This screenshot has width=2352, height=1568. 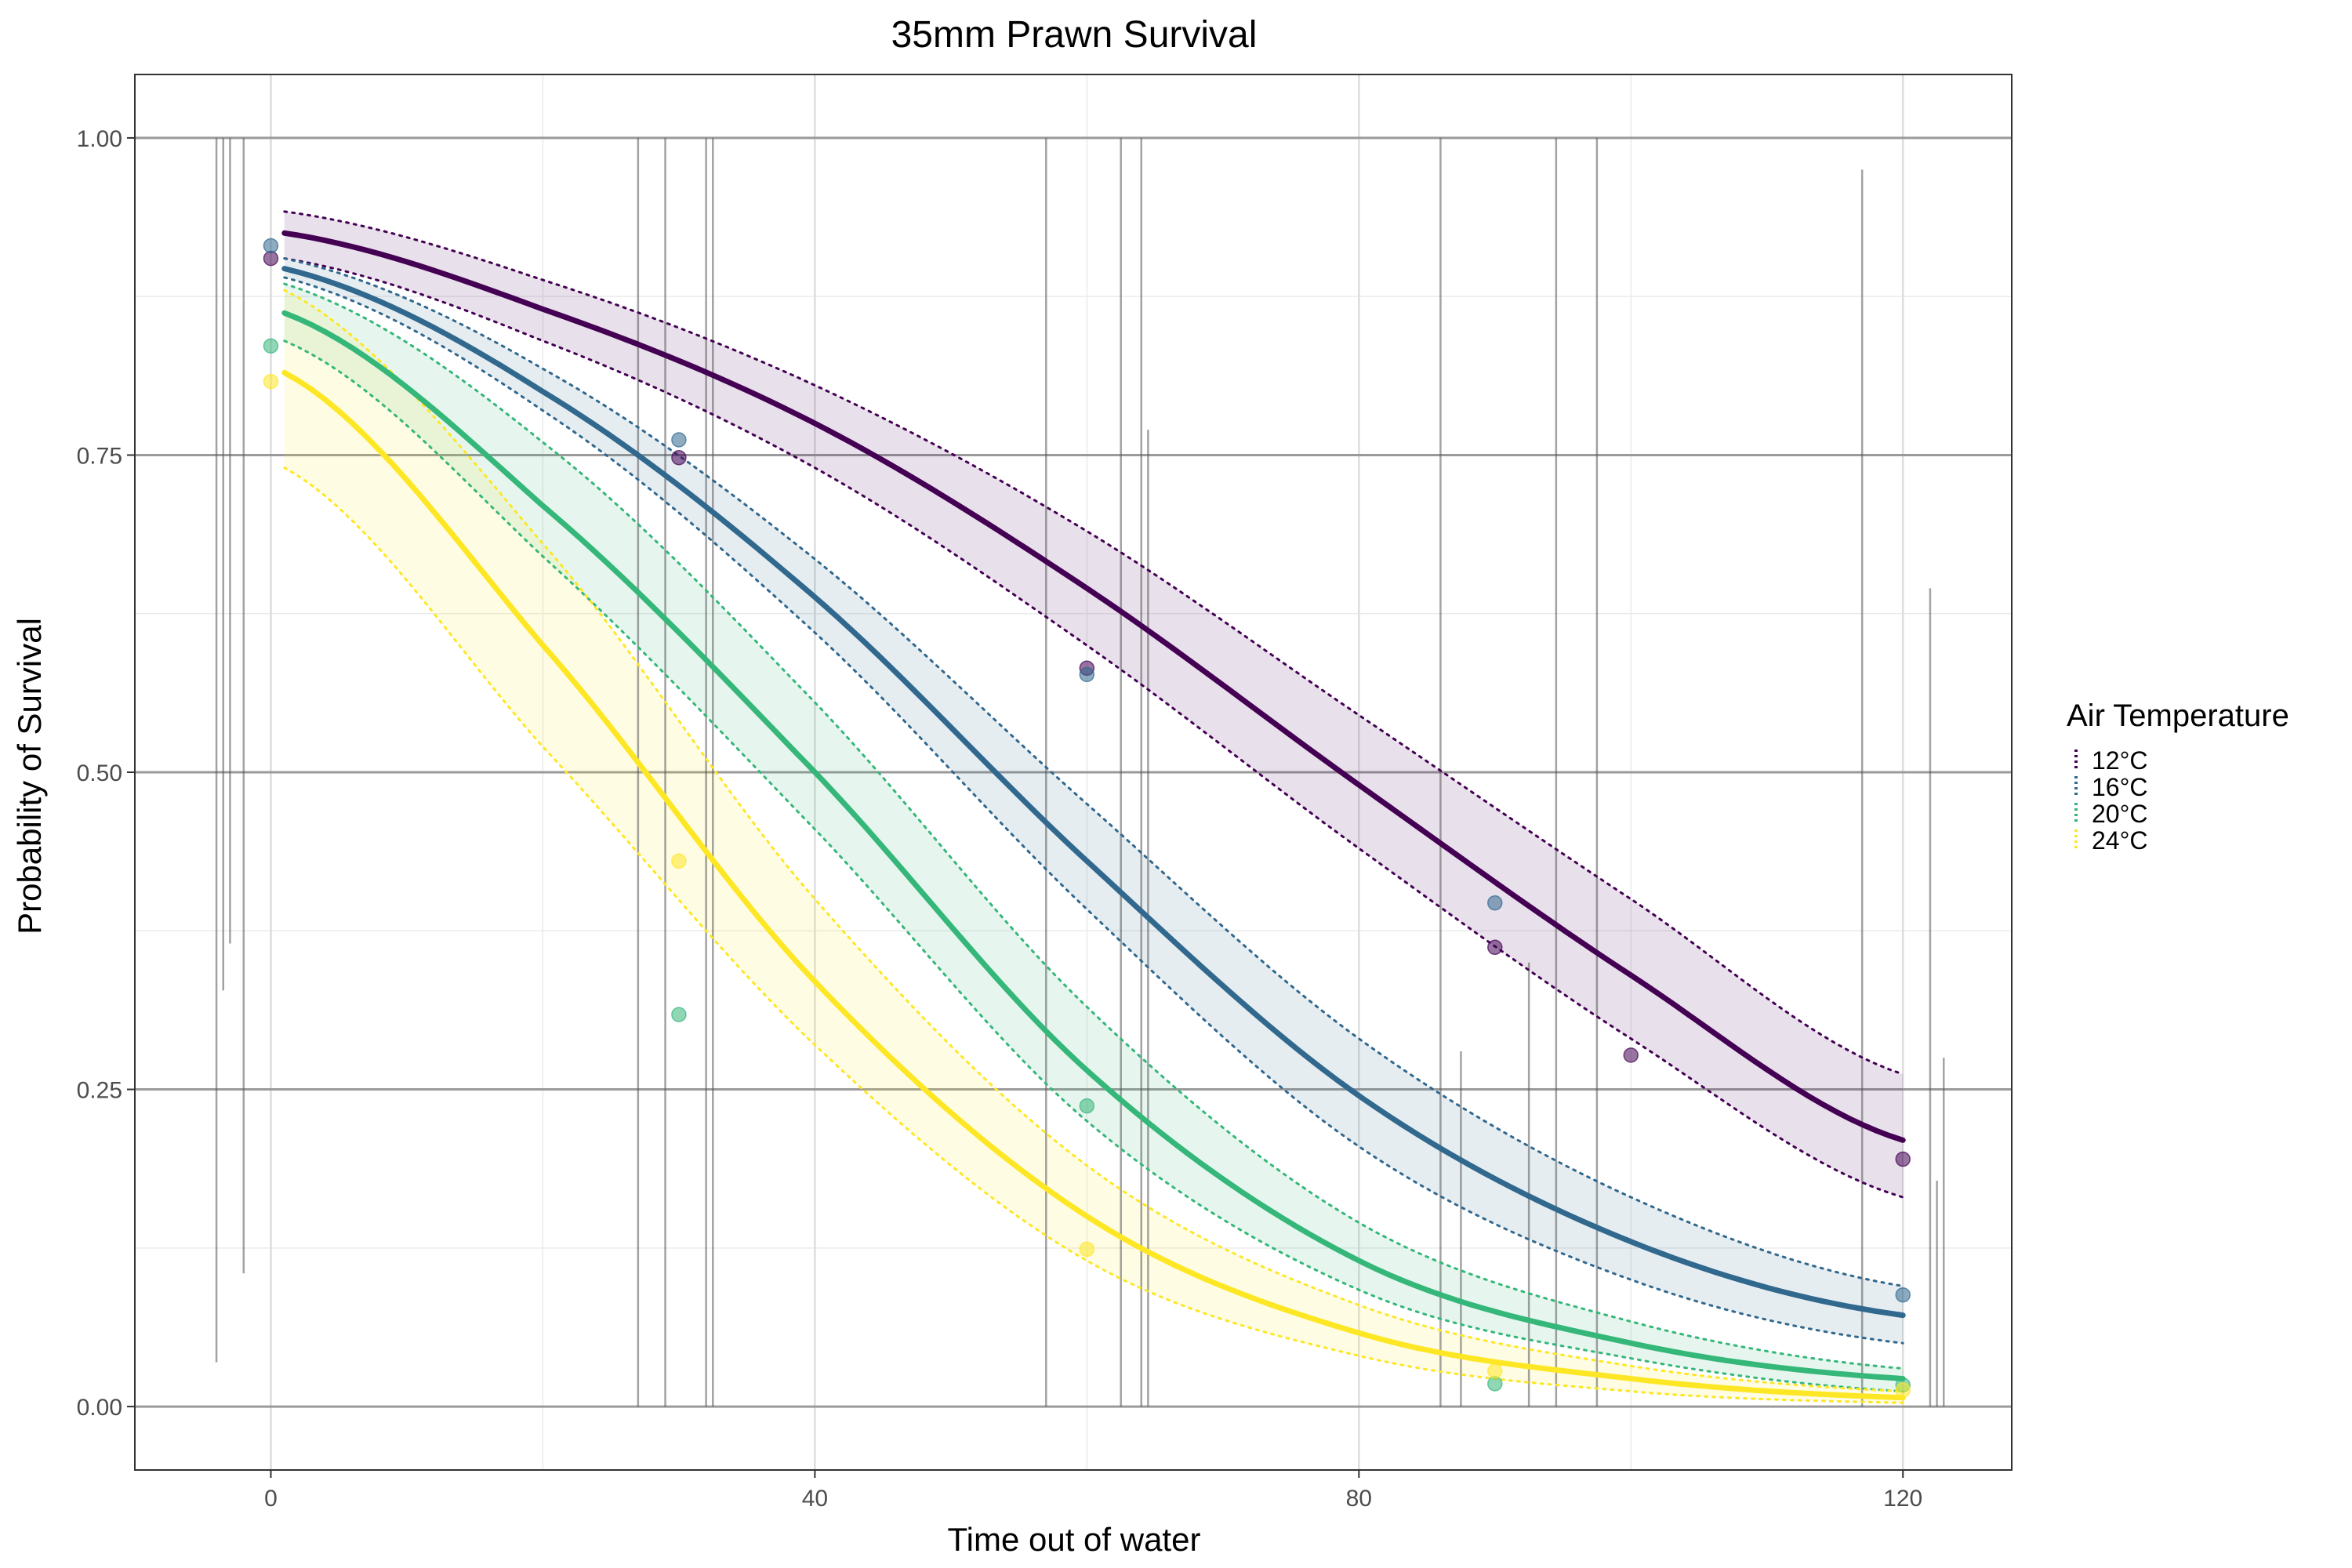 I want to click on legend-label: 16°C, so click(x=2120, y=787).